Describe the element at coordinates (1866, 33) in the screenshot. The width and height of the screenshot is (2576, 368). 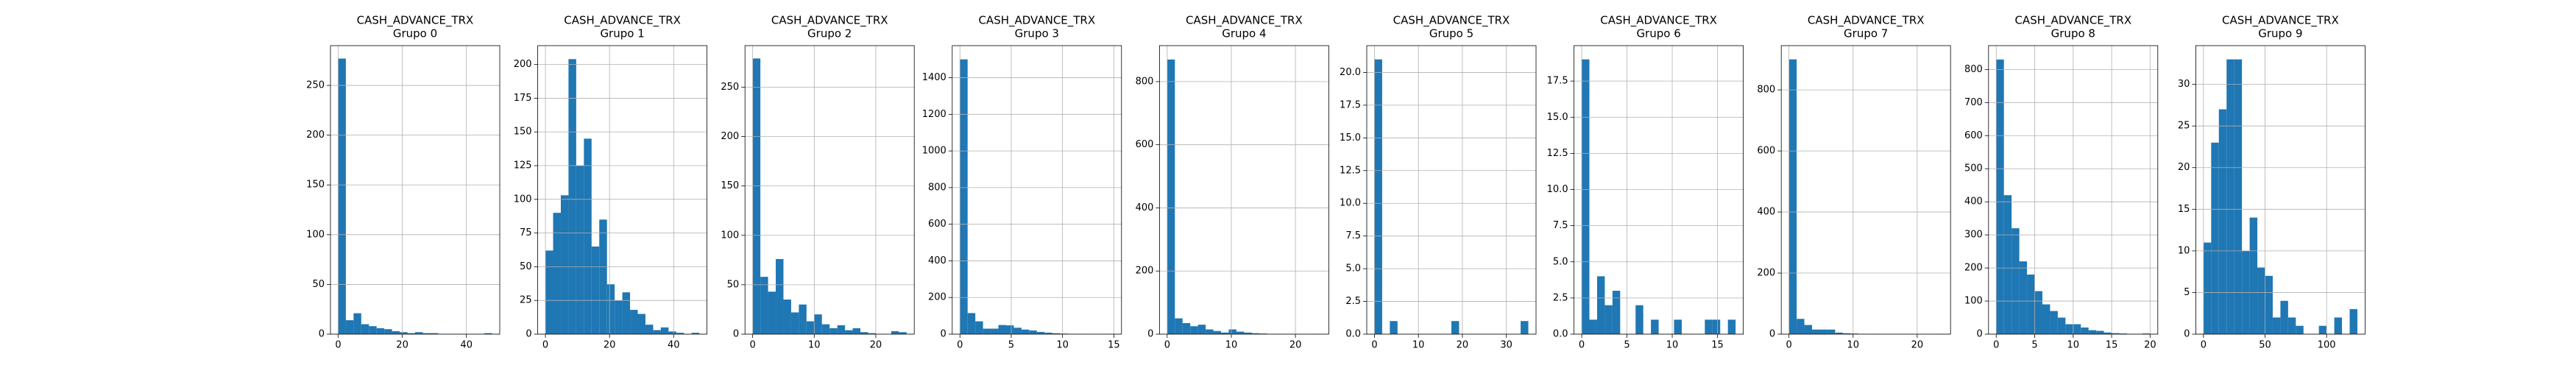
I see `chart-subtitle: Grupo 7` at that location.